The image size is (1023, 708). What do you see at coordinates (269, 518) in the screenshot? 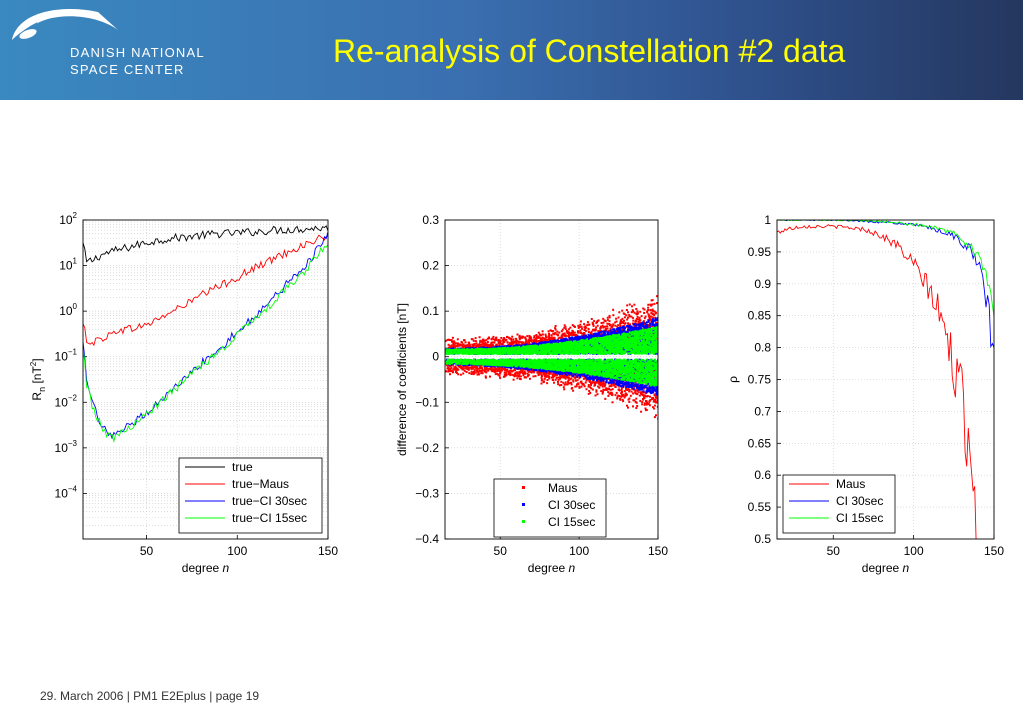
I see `legend-label: true−CI 15sec` at bounding box center [269, 518].